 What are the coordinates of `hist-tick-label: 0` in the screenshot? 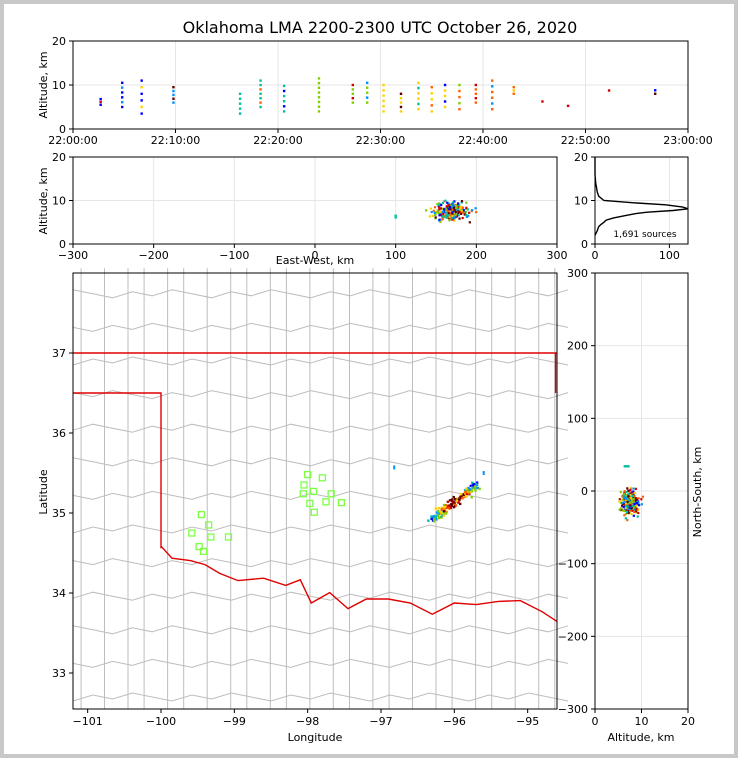 It's located at (595, 255).